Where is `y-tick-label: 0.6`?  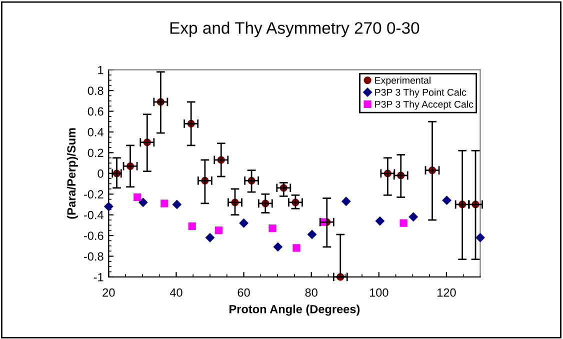 y-tick-label: 0.6 is located at coordinates (96, 111).